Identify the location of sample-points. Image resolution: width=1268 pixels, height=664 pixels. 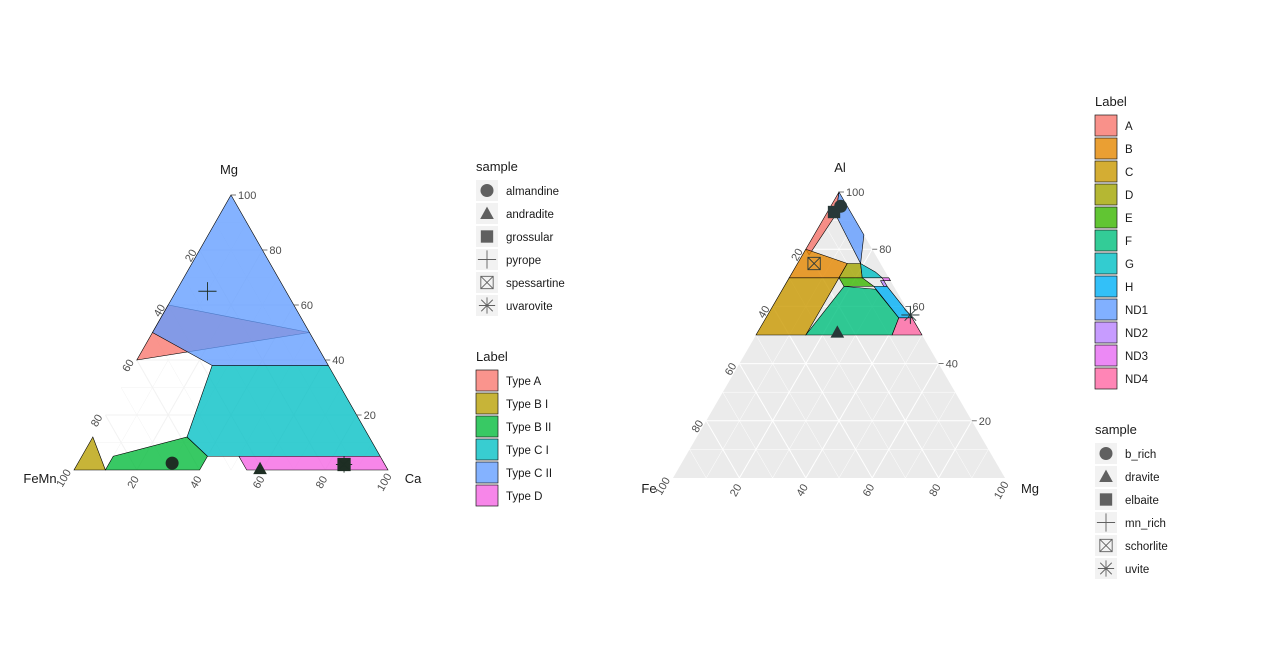
(259, 378).